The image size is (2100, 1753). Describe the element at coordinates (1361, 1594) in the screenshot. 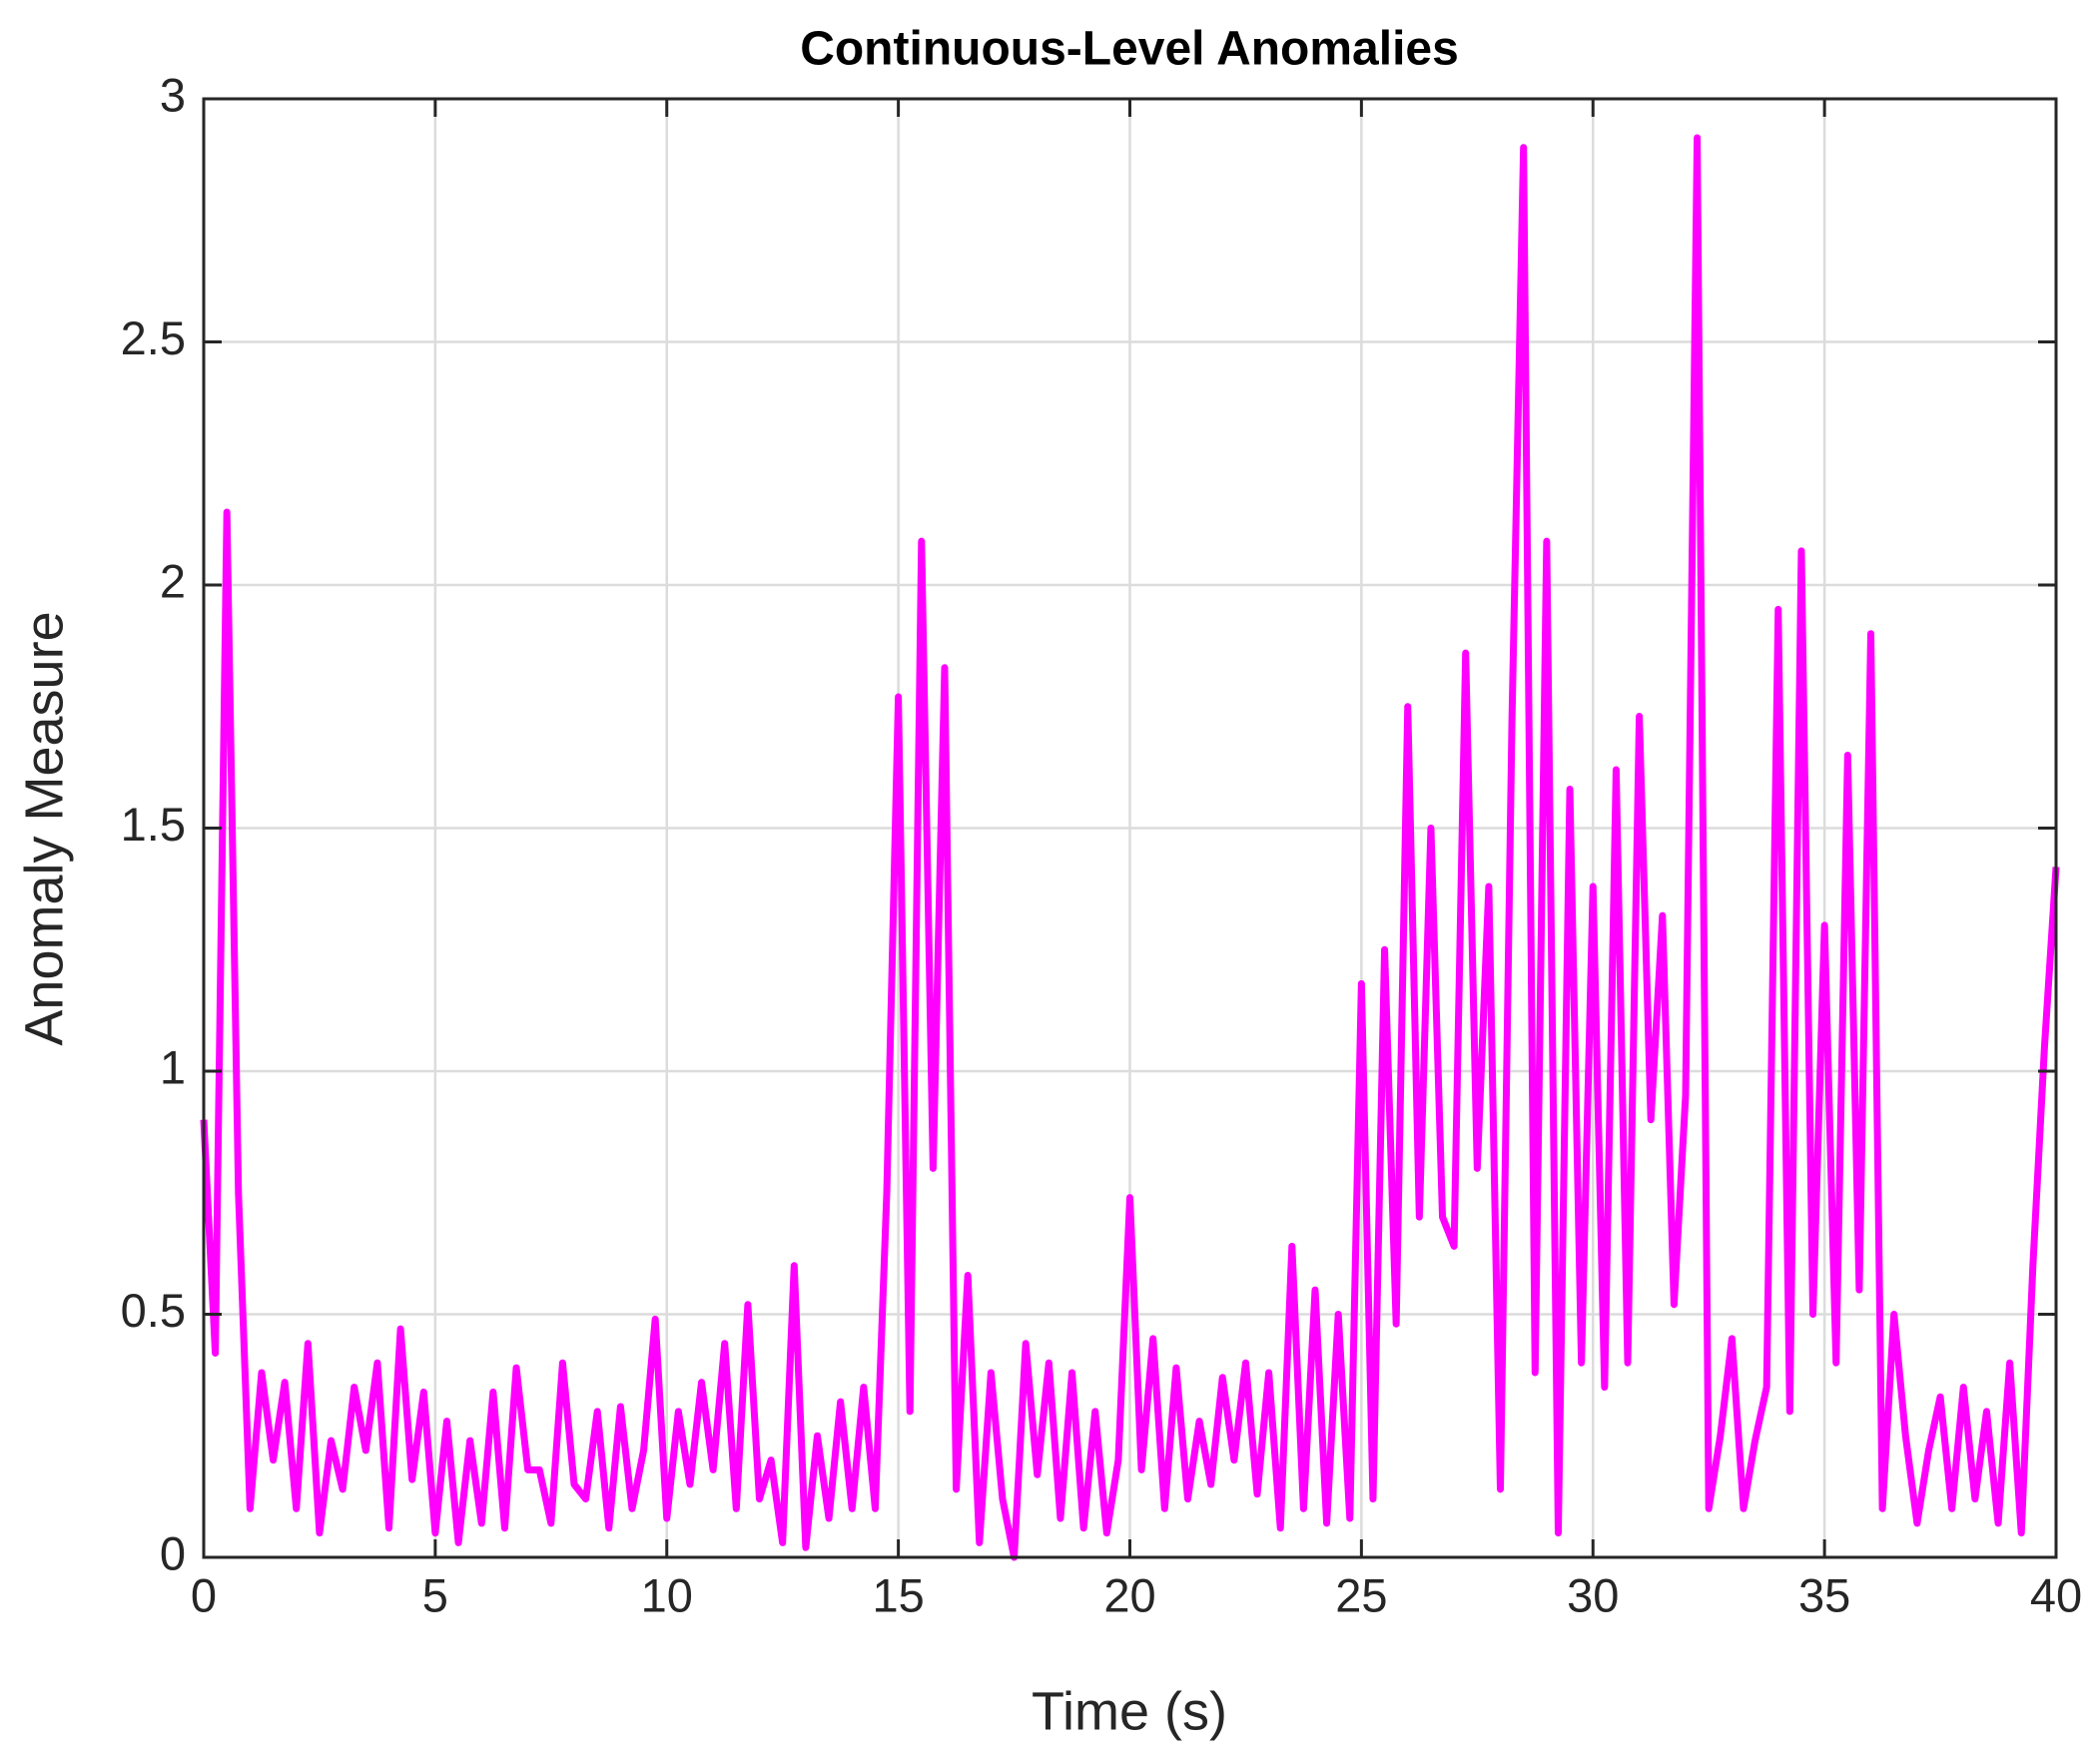

I see `x-tick-label: 25` at that location.